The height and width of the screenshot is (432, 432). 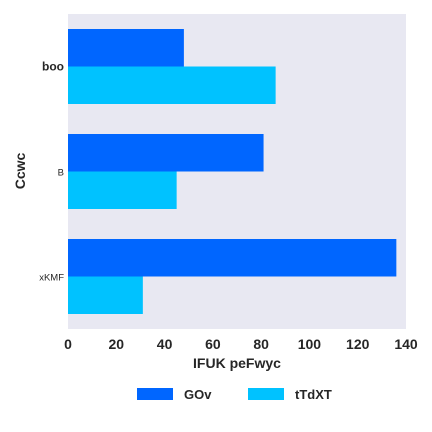 I want to click on y-tick-label: boo, so click(x=53, y=67).